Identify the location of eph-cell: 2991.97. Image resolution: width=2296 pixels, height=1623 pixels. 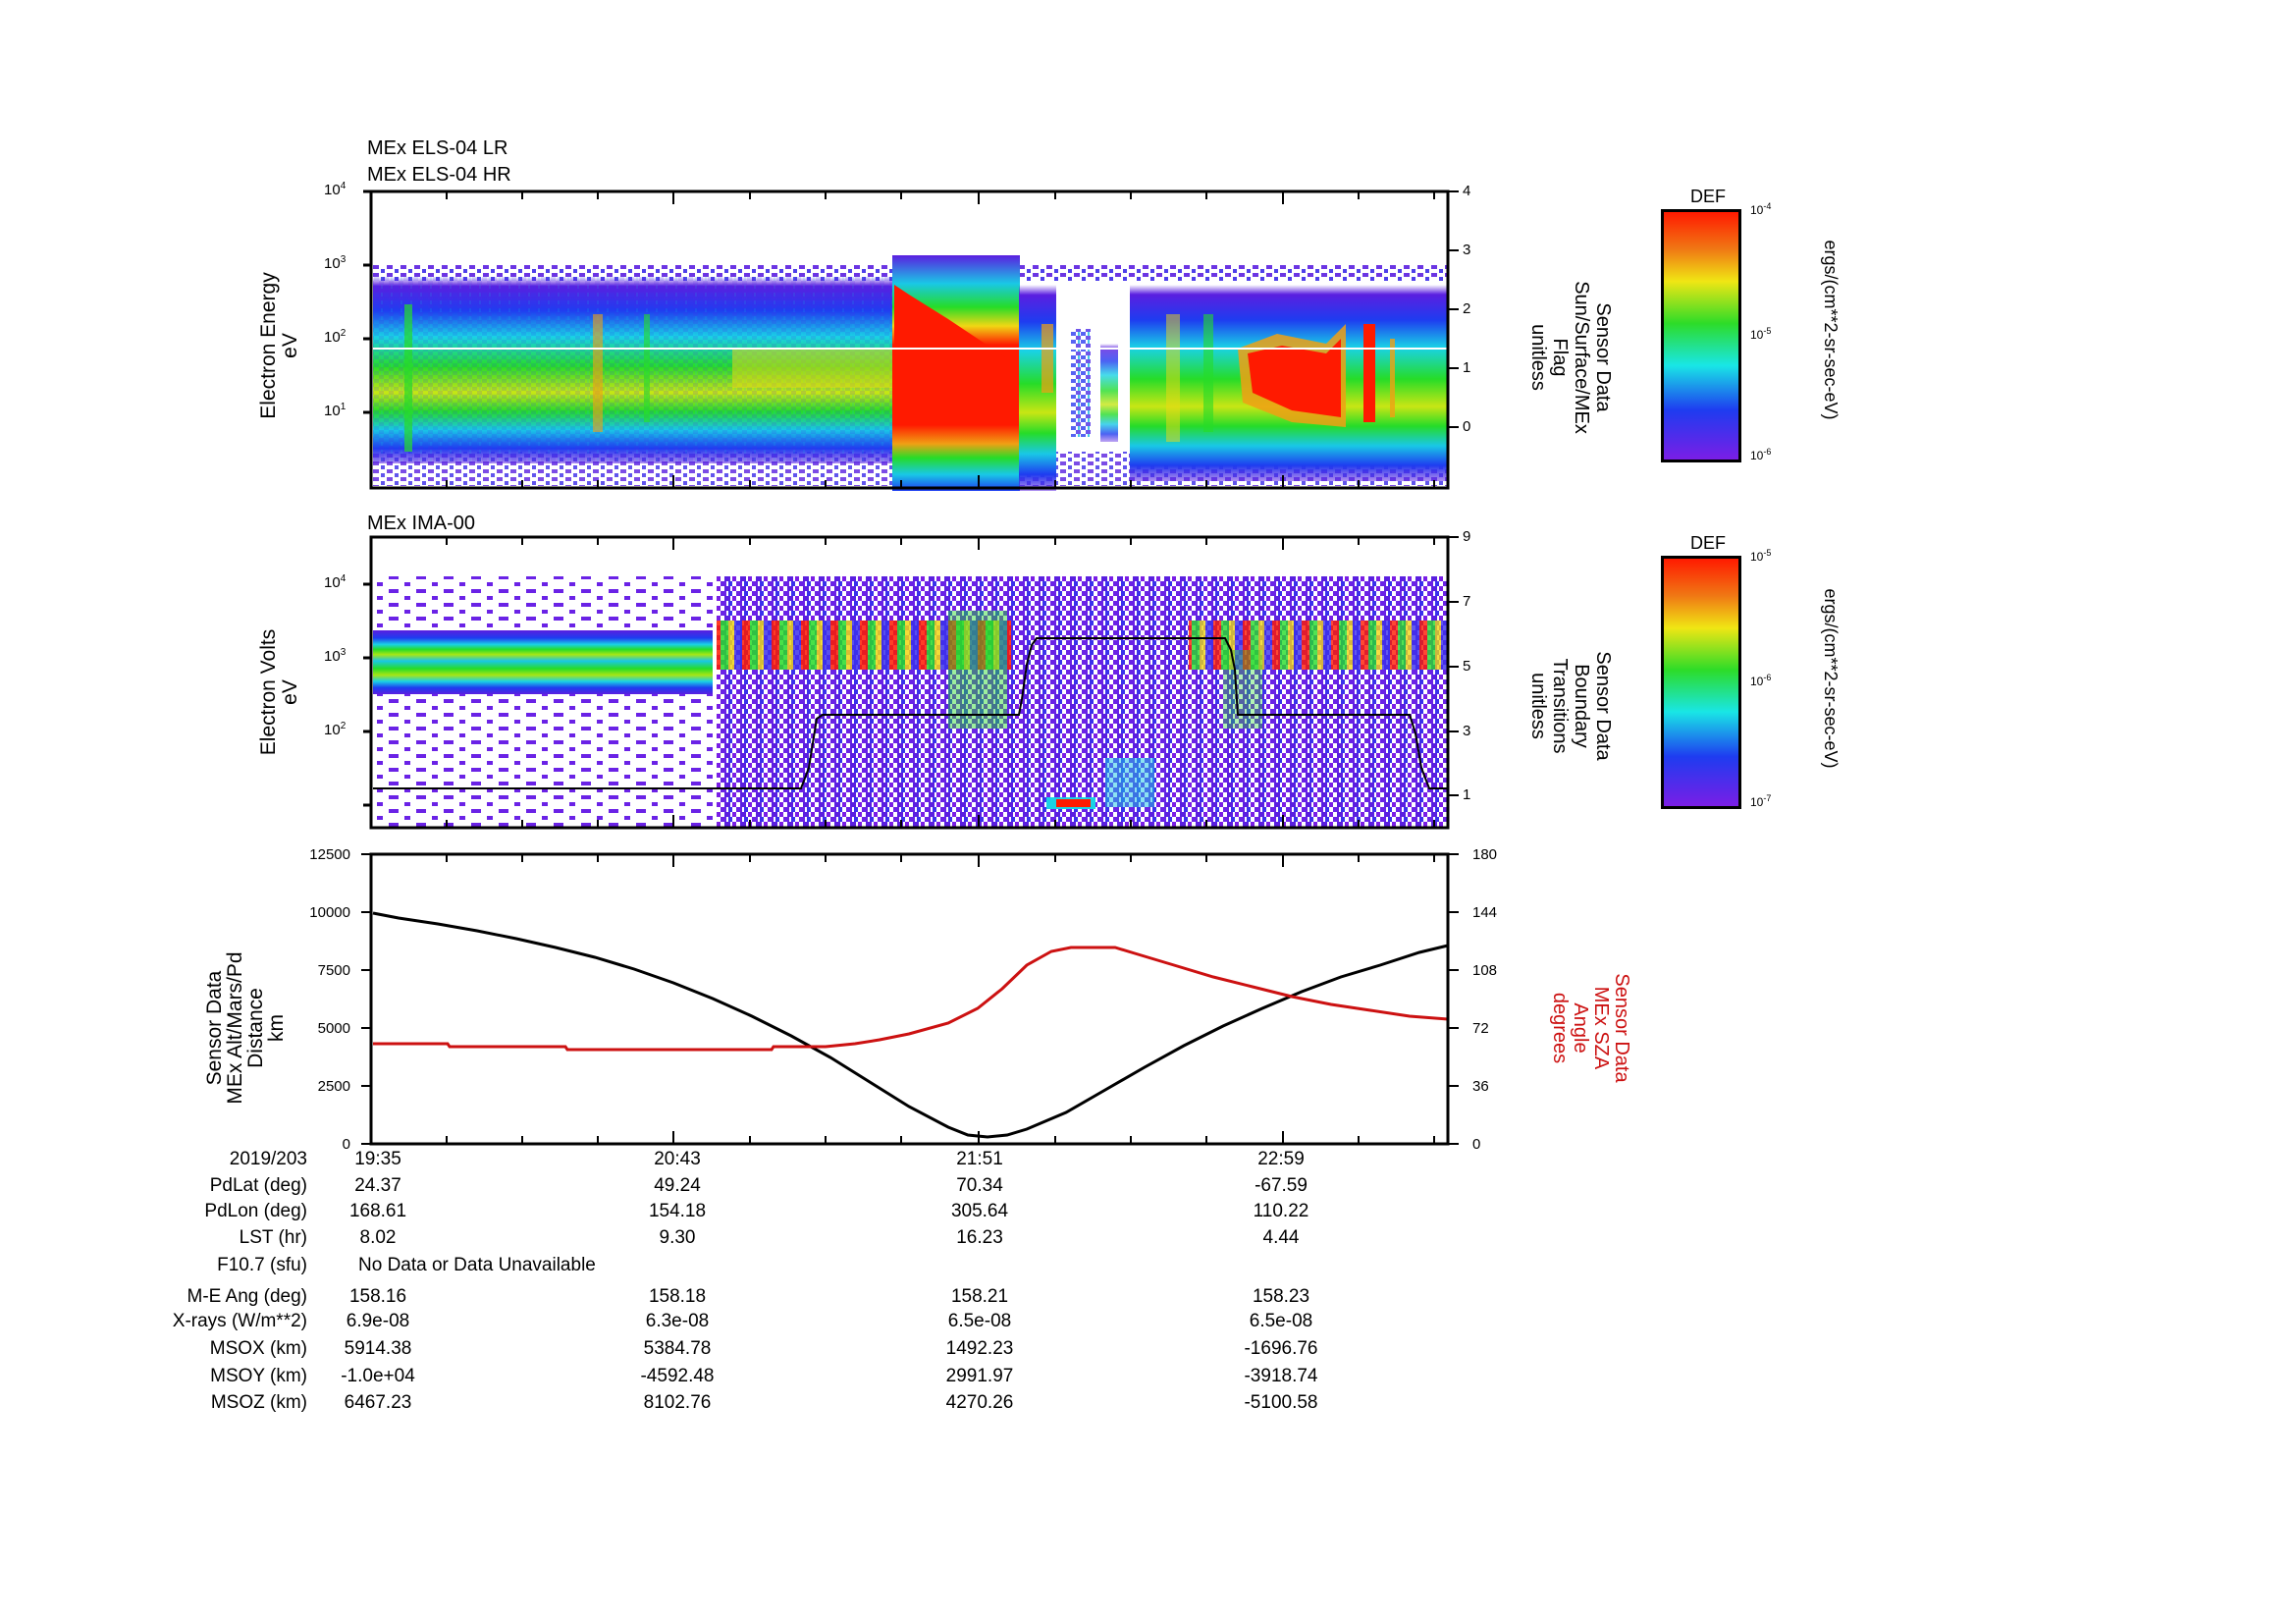
(980, 1376).